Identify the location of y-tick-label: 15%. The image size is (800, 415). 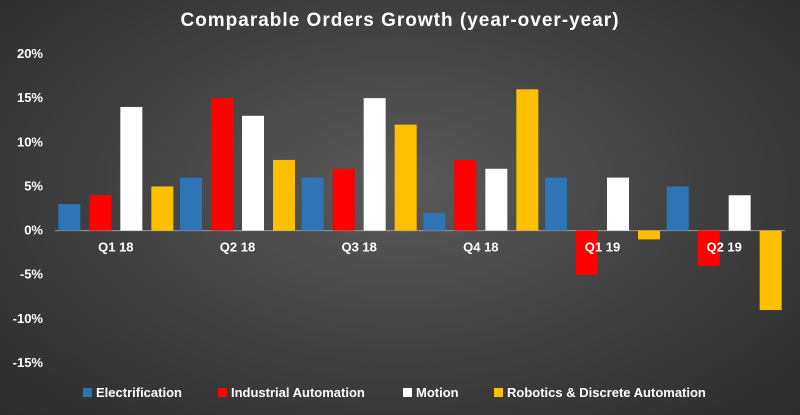
(30, 97).